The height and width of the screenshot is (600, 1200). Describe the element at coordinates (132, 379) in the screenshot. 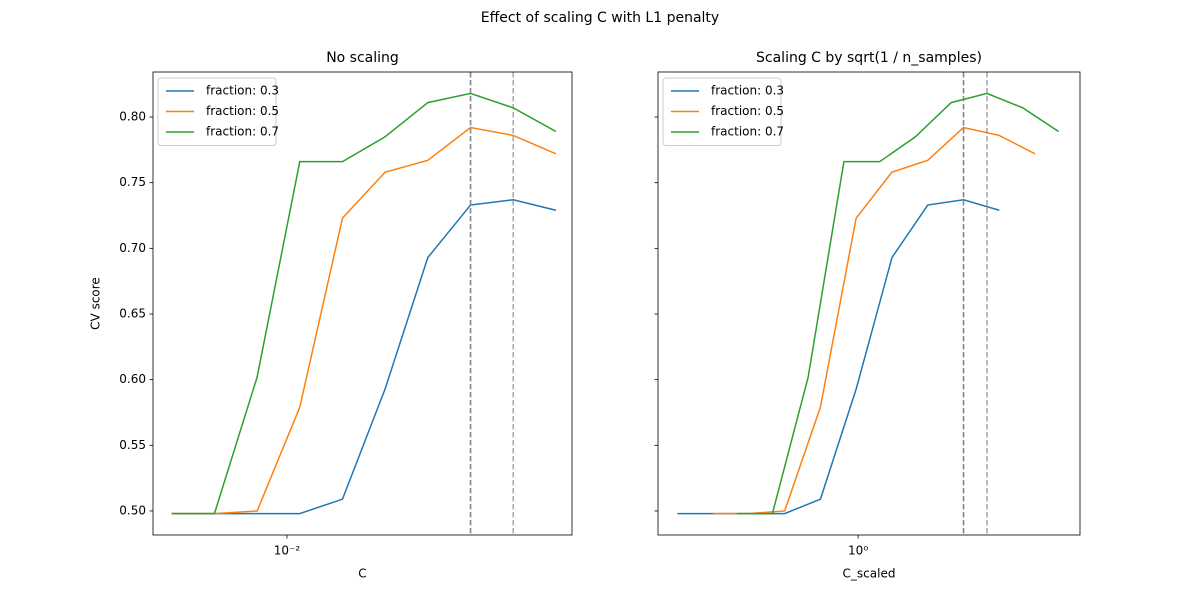

I see `y-tick-label: 0.60` at that location.